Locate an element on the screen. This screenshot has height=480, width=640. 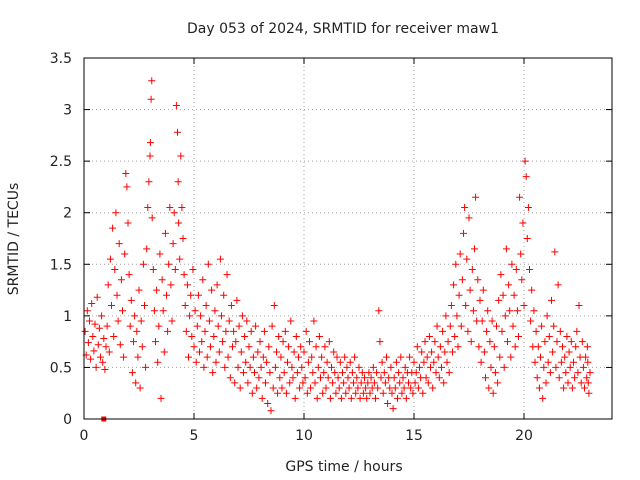
x-tick-label: 20 is located at coordinates (524, 436).